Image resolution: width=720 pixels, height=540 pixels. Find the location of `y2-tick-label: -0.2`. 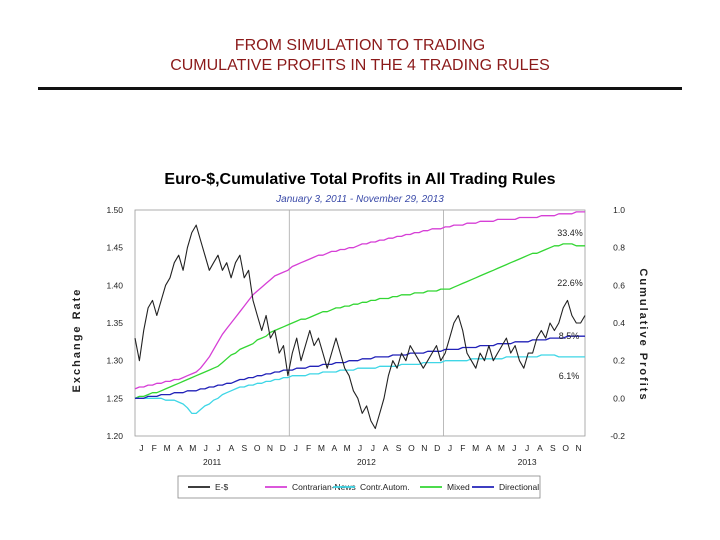

y2-tick-label: -0.2 is located at coordinates (617, 436).